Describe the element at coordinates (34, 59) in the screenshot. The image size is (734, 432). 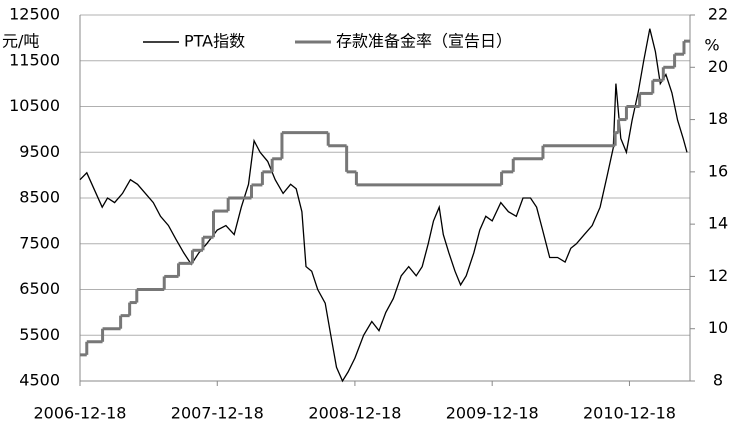
I see `y-tick-label: 11500` at that location.